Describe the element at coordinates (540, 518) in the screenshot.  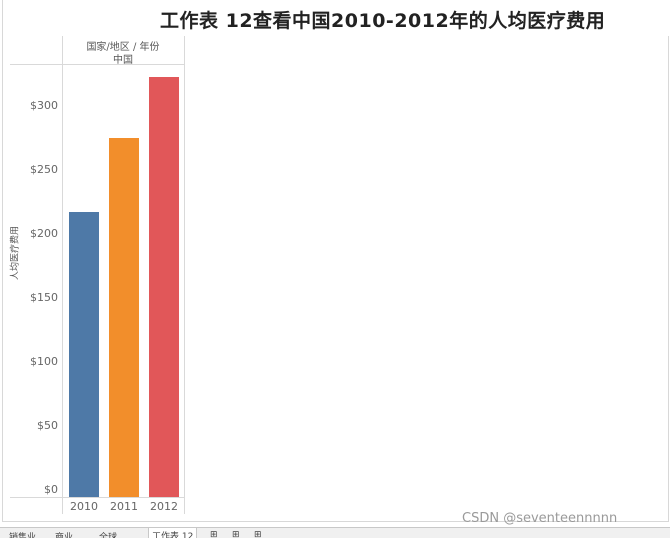
I see `watermark-text: CSDN @seventeennnnn` at that location.